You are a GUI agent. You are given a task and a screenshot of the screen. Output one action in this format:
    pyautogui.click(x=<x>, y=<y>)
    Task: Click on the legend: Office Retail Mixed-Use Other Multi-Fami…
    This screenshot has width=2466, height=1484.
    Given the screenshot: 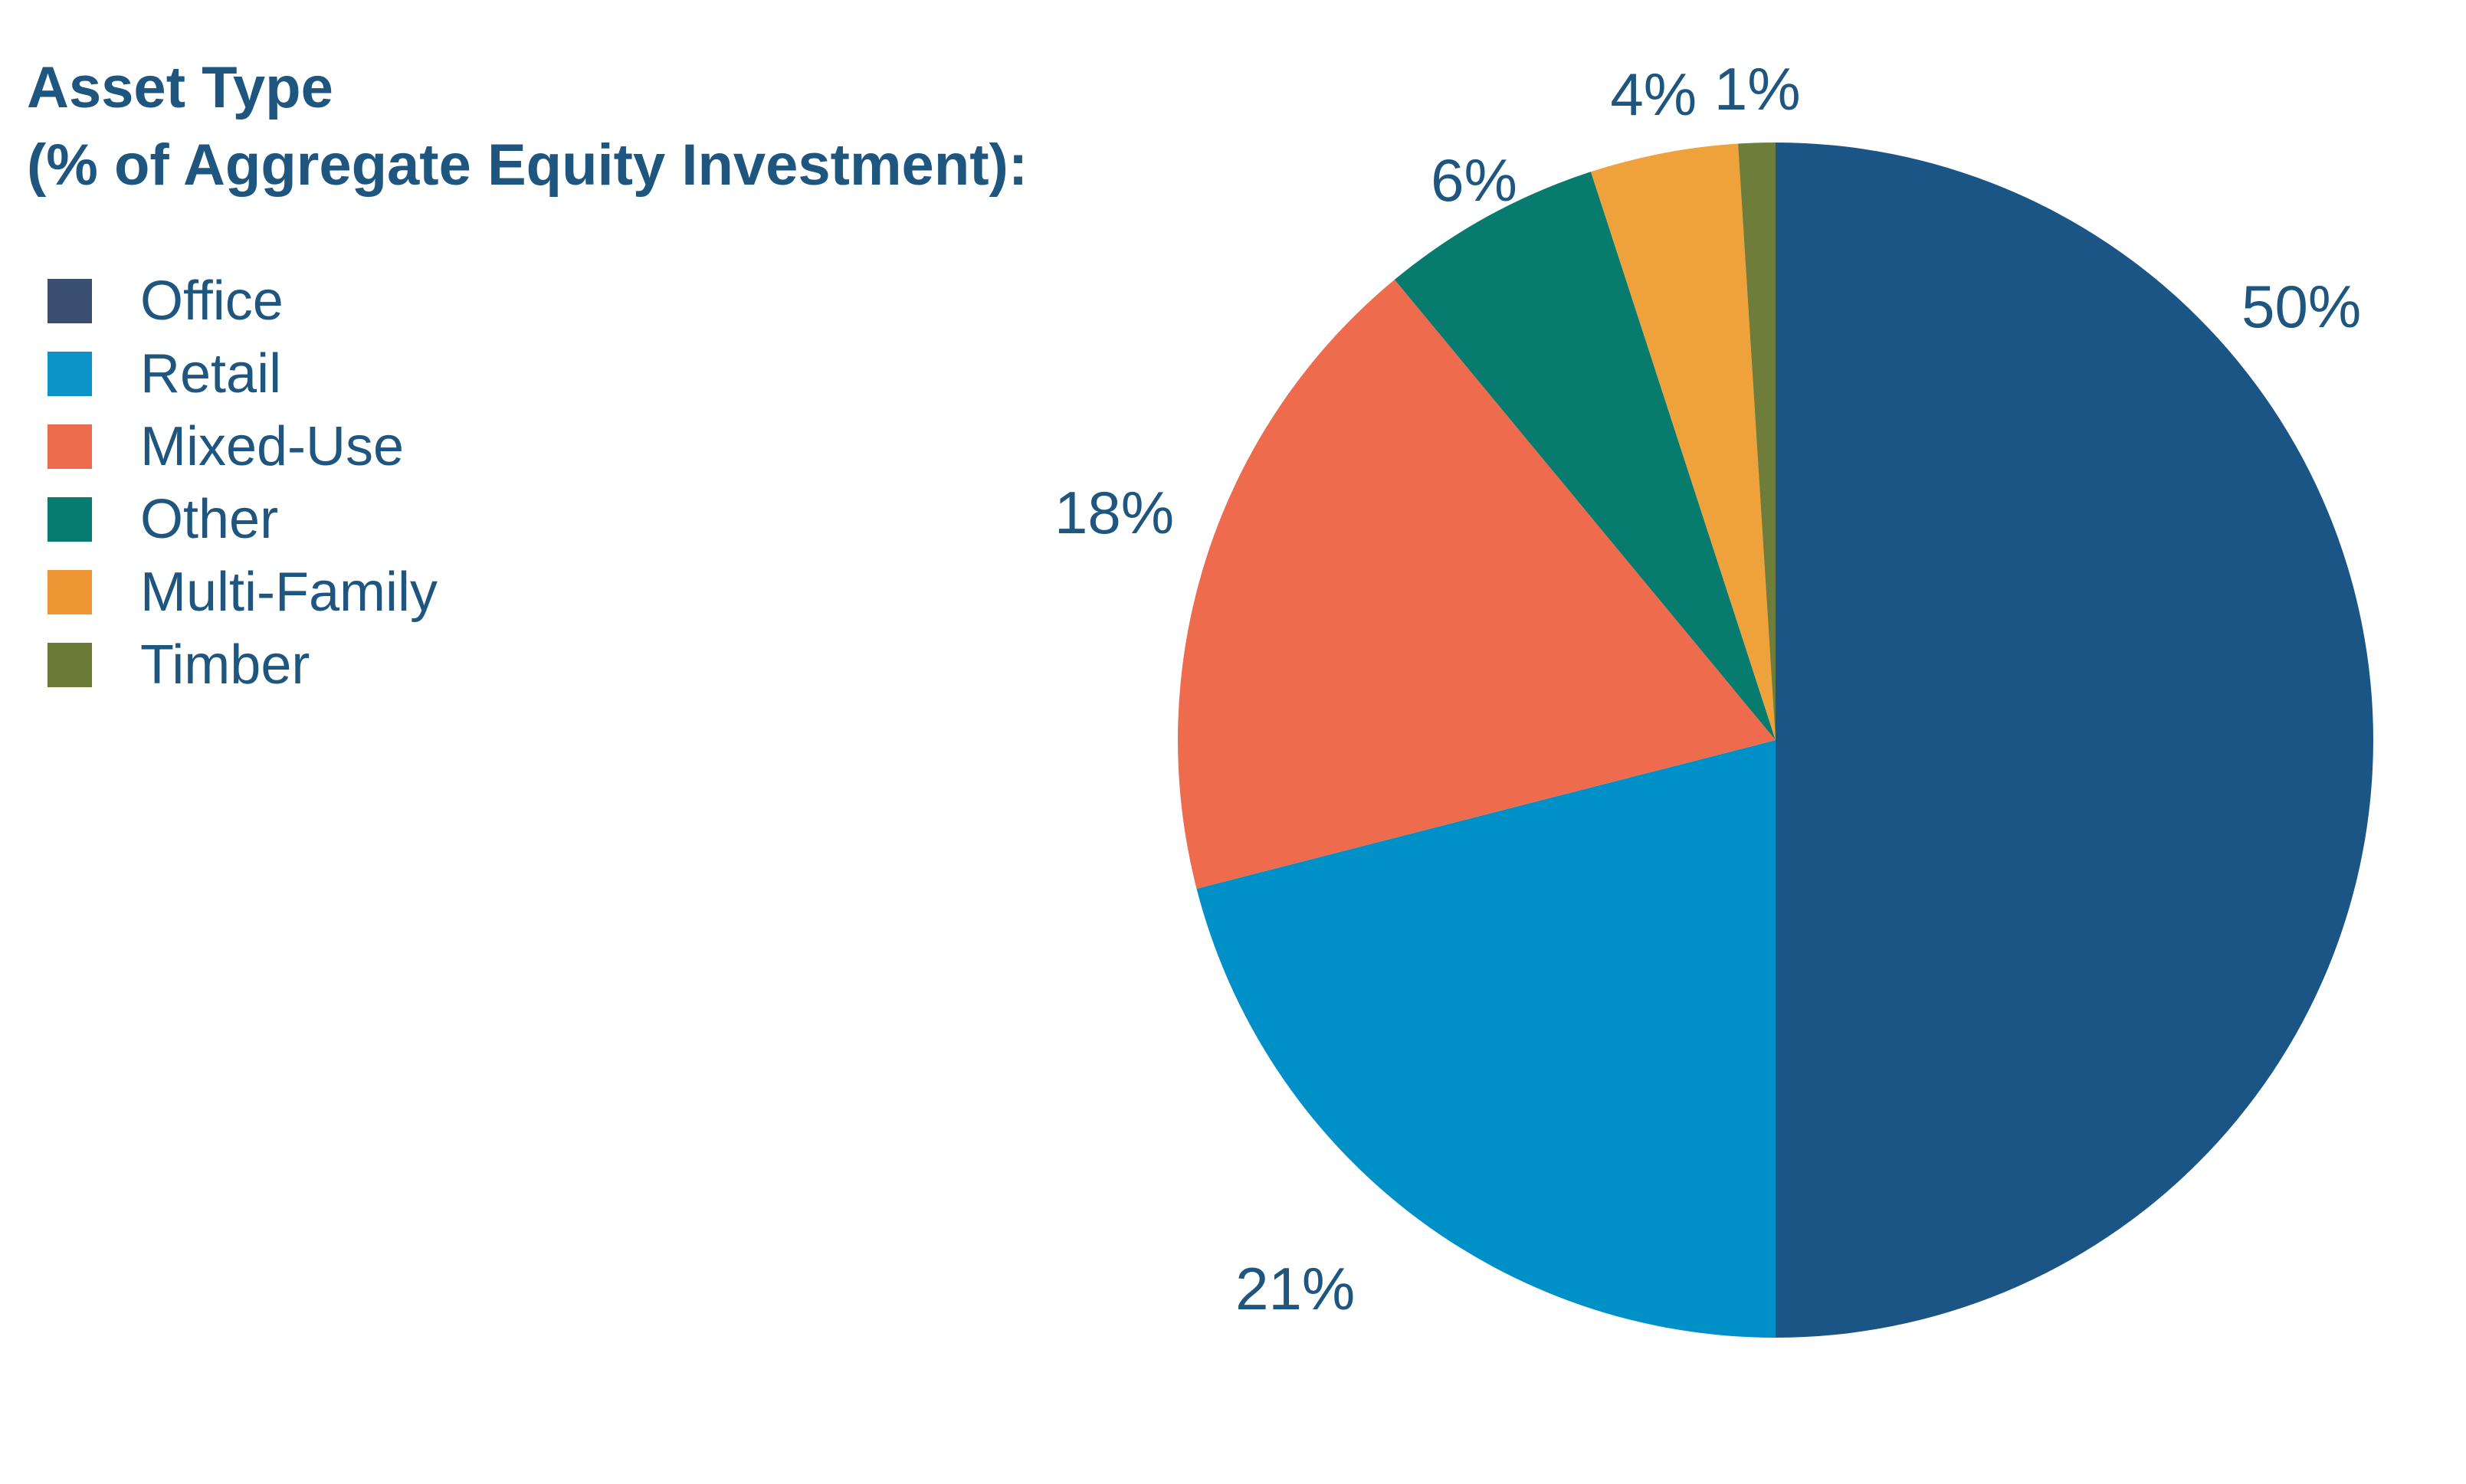 What is the action you would take?
    pyautogui.click(x=243, y=483)
    